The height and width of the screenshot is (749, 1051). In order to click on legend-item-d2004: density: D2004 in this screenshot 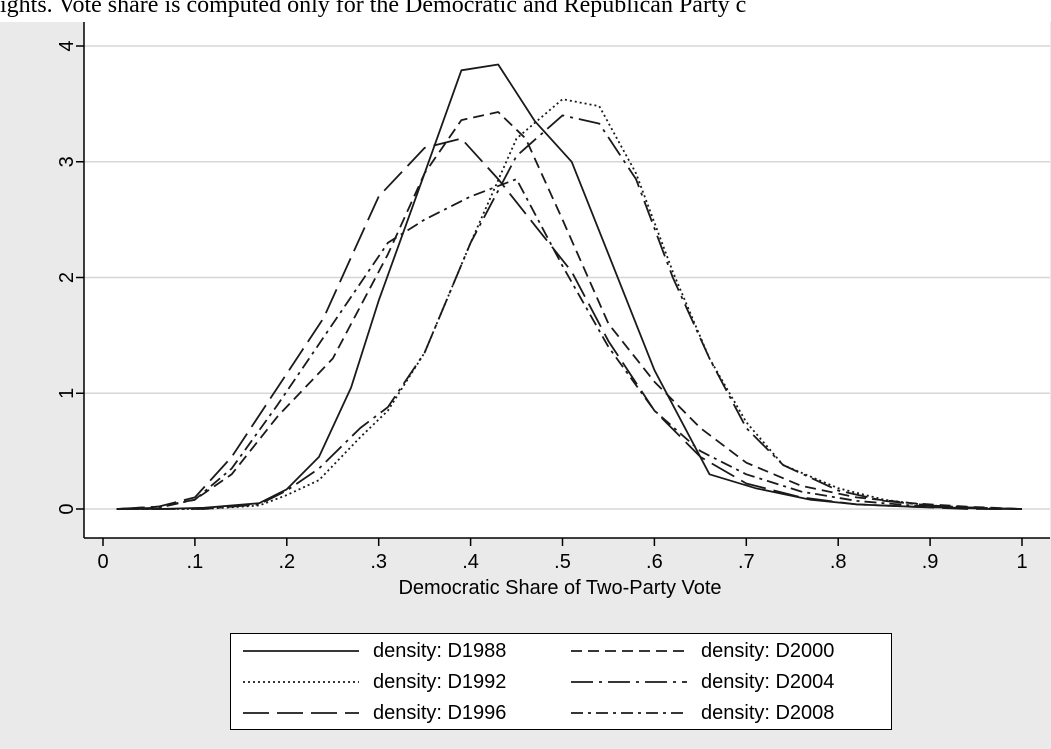, I will do `click(702, 682)`.